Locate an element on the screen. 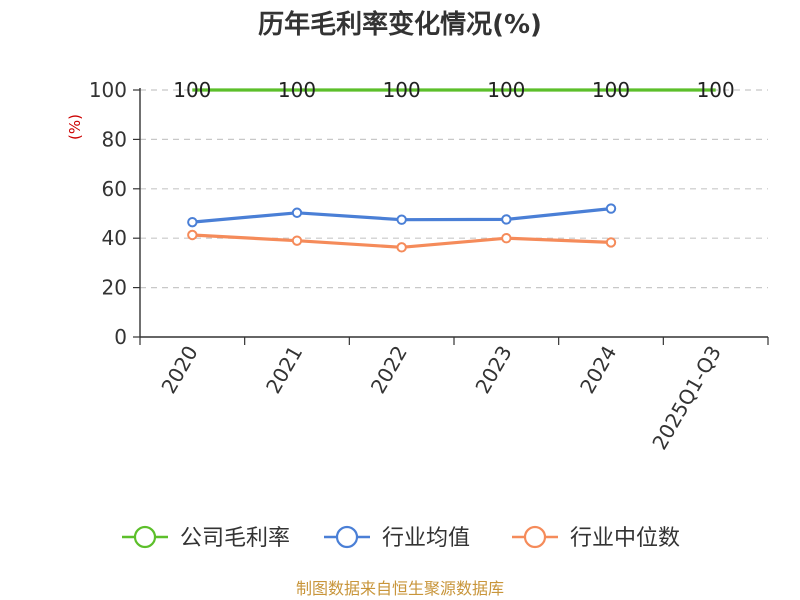 This screenshot has width=800, height=600. x-tick-label: 2025Q1-Q3 is located at coordinates (686, 398).